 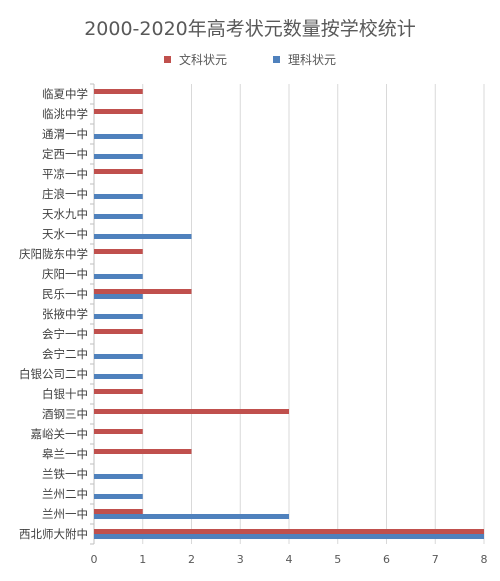 I want to click on legend: 文科状元 理科状元, so click(x=250, y=59).